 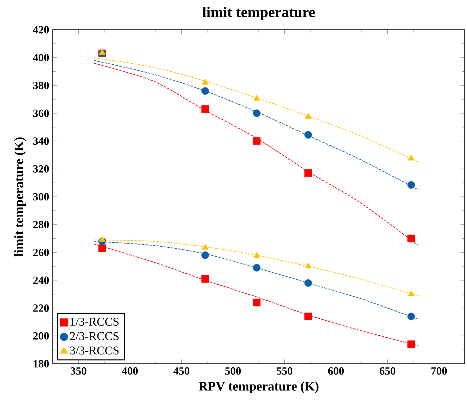 What do you see at coordinates (284, 371) in the screenshot?
I see `x-tick-label: 550` at bounding box center [284, 371].